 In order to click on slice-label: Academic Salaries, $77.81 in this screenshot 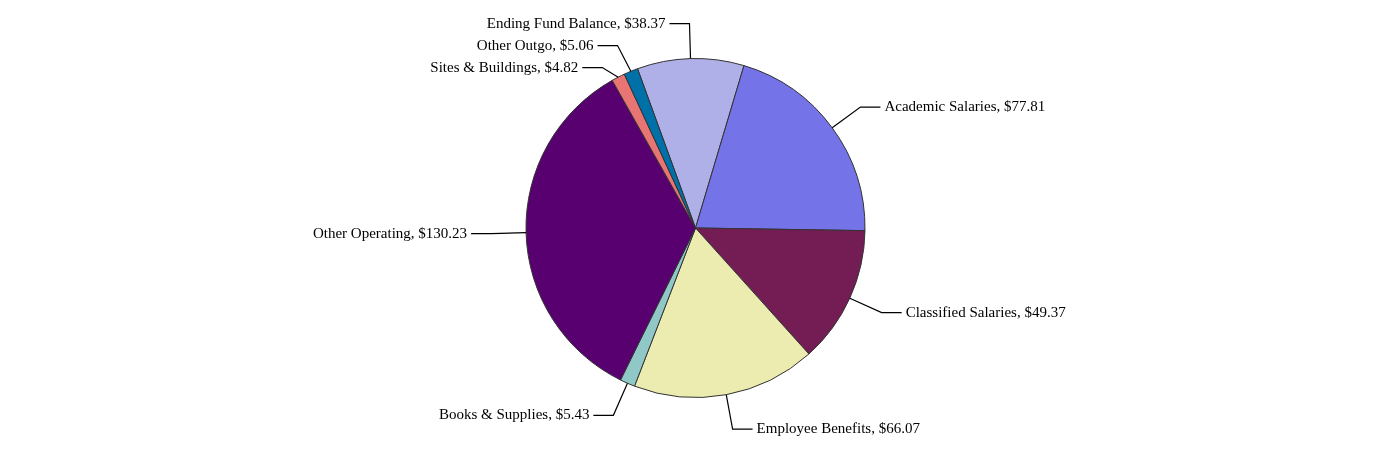, I will do `click(965, 106)`.